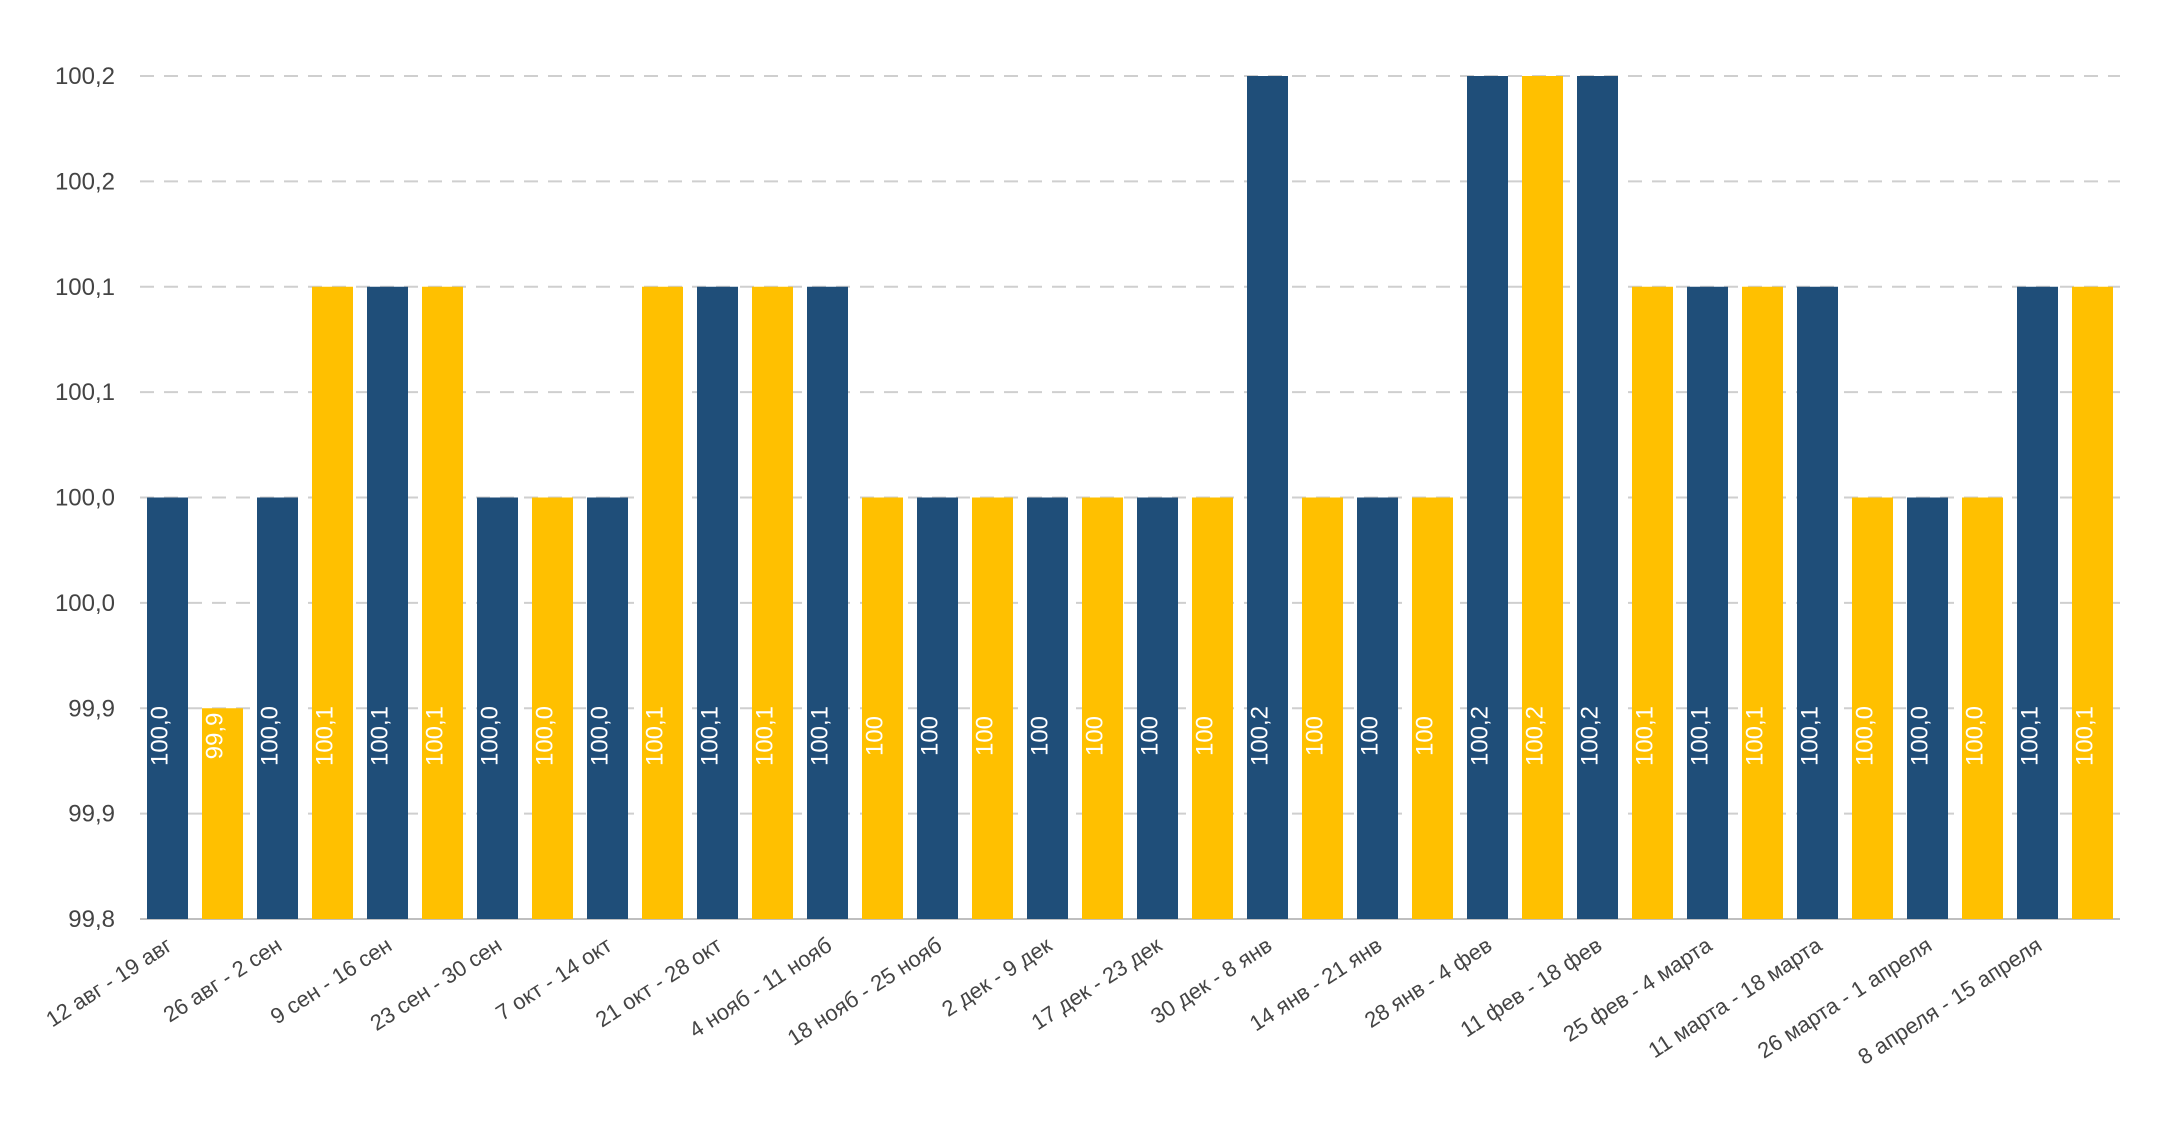 The image size is (2160, 1135). What do you see at coordinates (223, 979) in the screenshot?
I see `x-category-label: 26 авг - 2 сен` at bounding box center [223, 979].